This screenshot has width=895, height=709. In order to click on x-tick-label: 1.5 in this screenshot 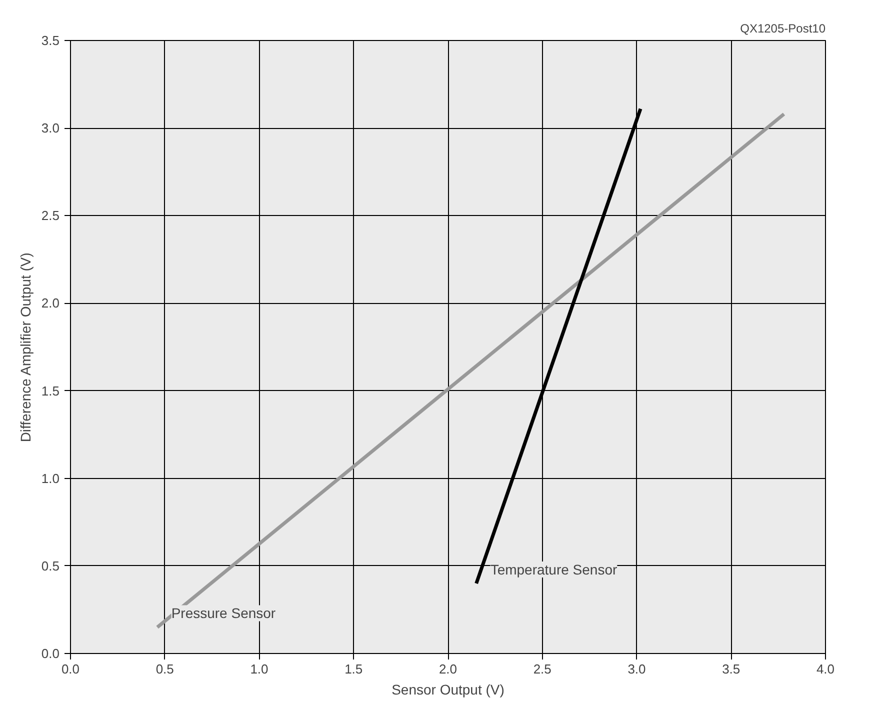, I will do `click(353, 669)`.